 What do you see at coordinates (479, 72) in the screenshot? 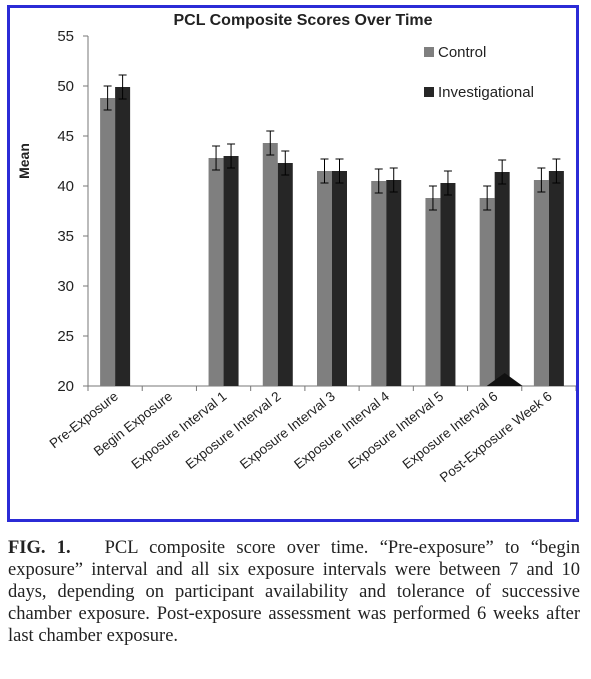
I see `legend: Control Investigational` at bounding box center [479, 72].